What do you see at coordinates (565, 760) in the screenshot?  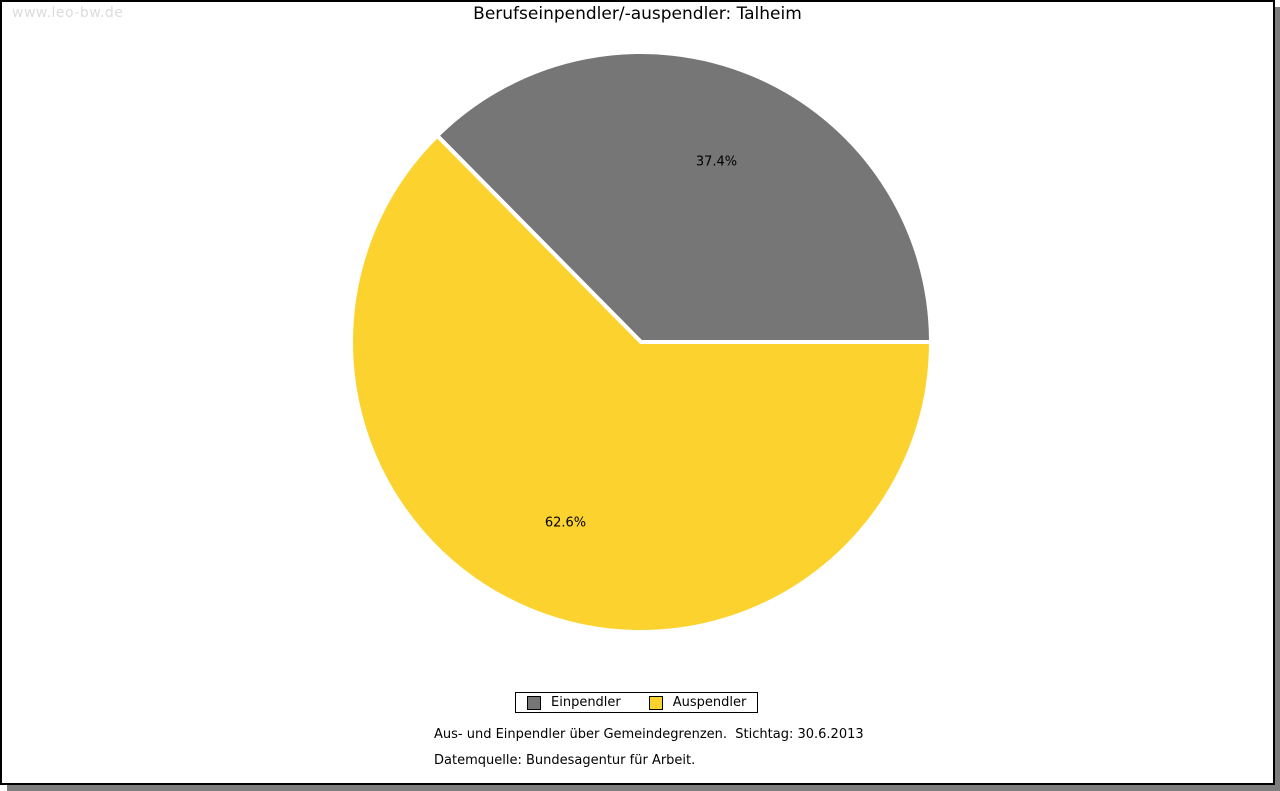 I see `footnote-line-2: Datemquelle: Bundesagentur für Arbeit.` at bounding box center [565, 760].